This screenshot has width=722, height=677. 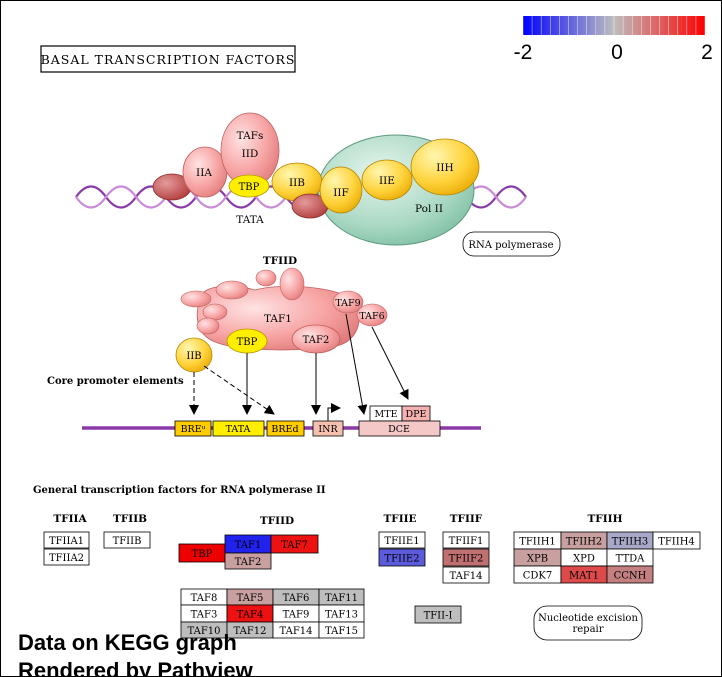 I want to click on gene-tfiih4: TFIIH4, so click(x=676, y=540).